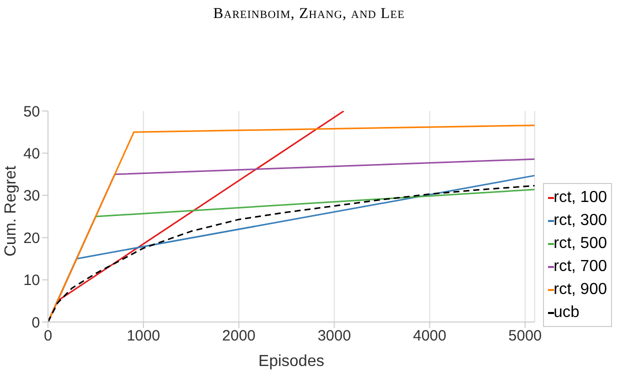  I want to click on y-tick-label: 20, so click(31, 238).